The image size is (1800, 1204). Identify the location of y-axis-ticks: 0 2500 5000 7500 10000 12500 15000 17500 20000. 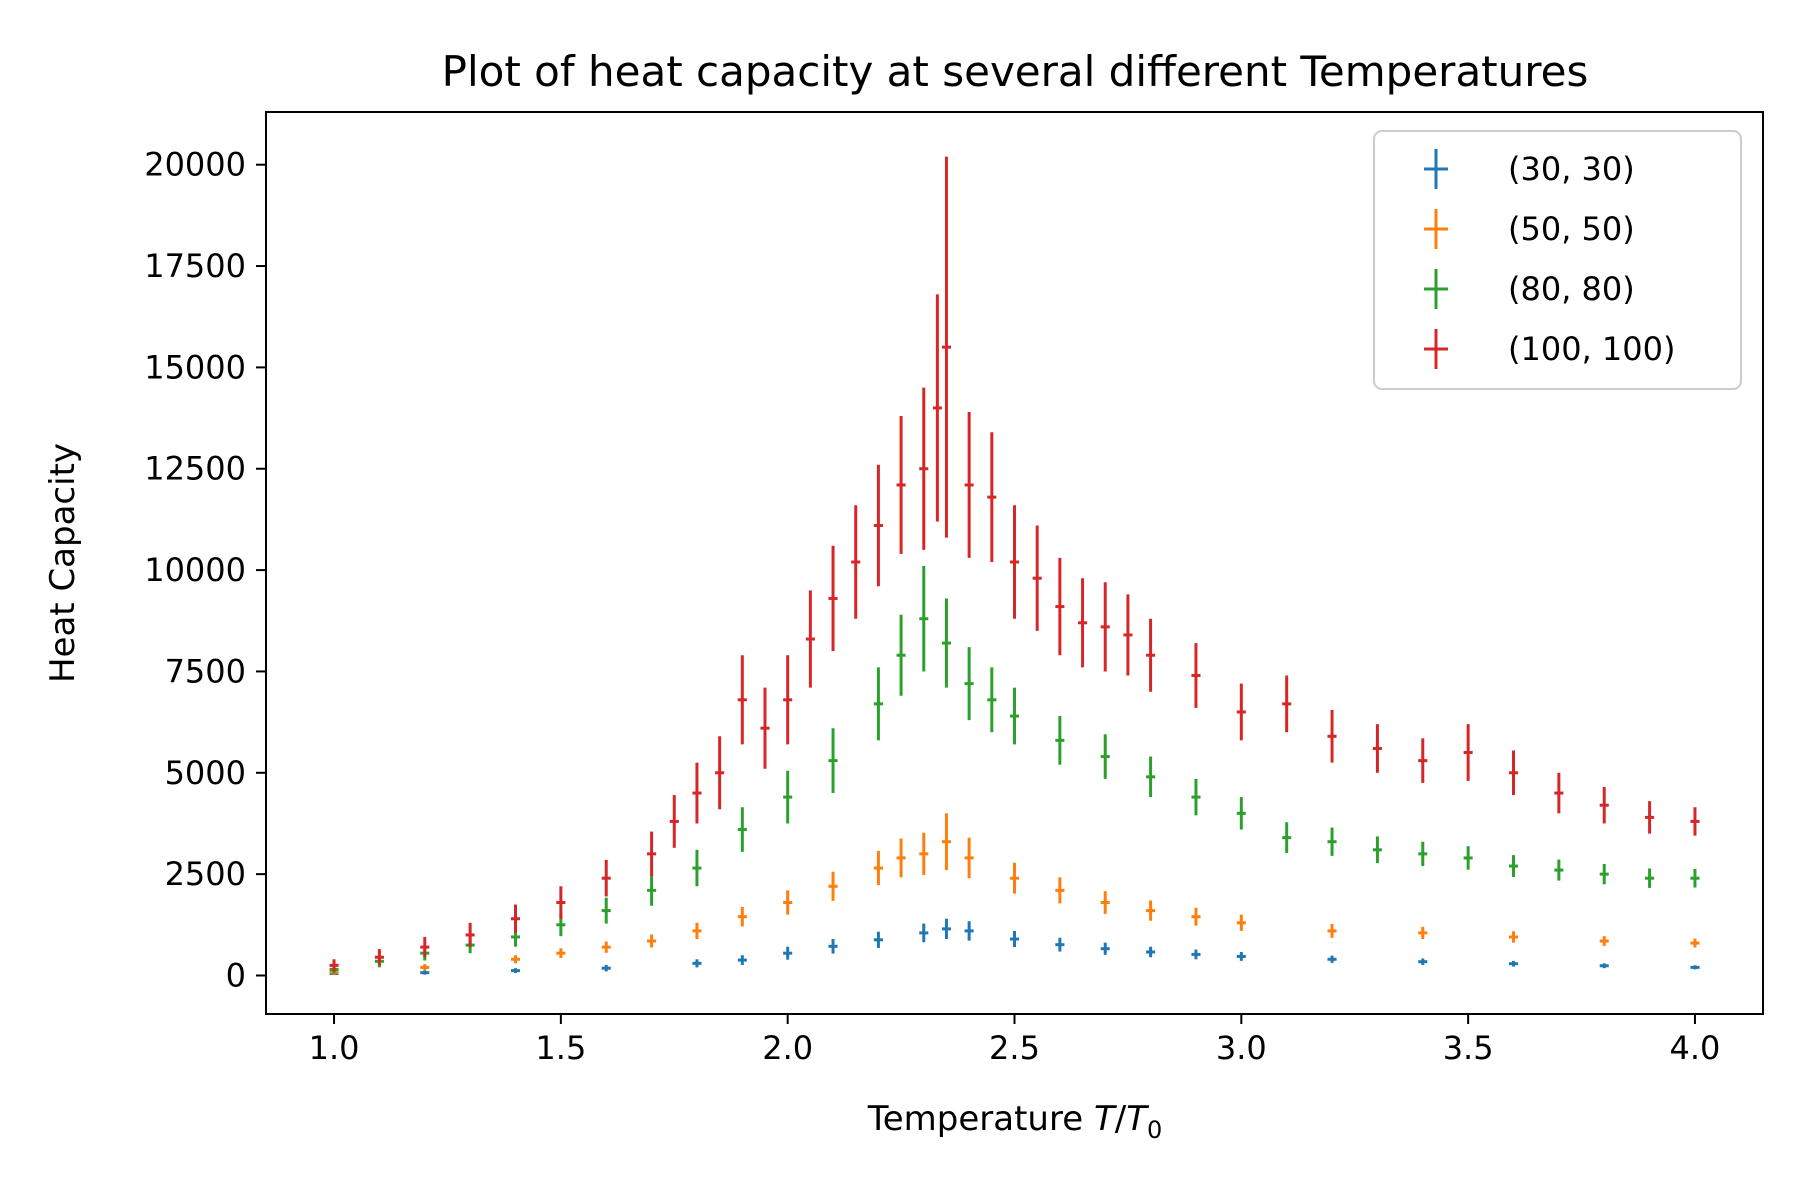
(205, 570).